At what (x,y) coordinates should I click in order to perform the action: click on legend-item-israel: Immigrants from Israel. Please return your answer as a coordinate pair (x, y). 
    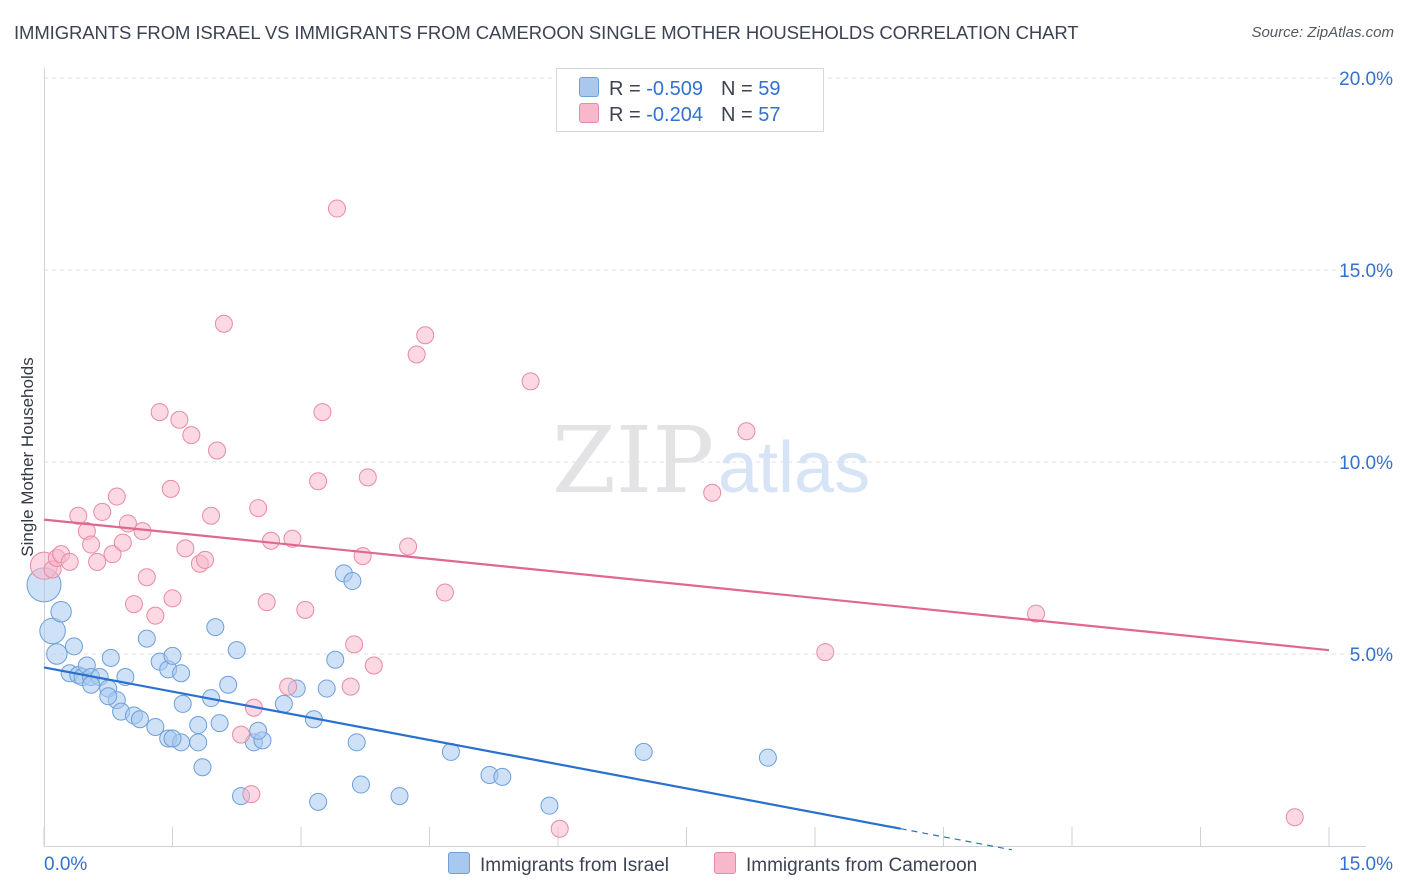
    Looking at the image, I should click on (558, 864).